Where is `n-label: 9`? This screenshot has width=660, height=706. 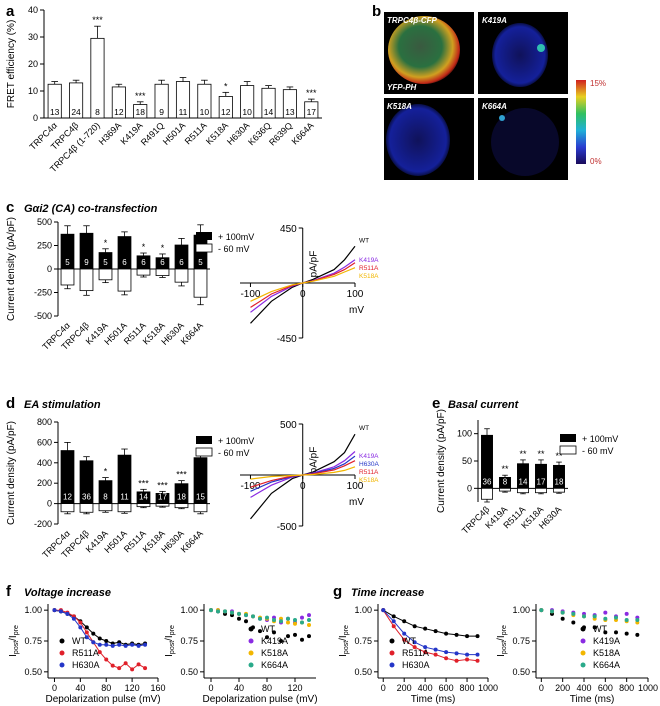
n-label: 9 is located at coordinates (86, 262).